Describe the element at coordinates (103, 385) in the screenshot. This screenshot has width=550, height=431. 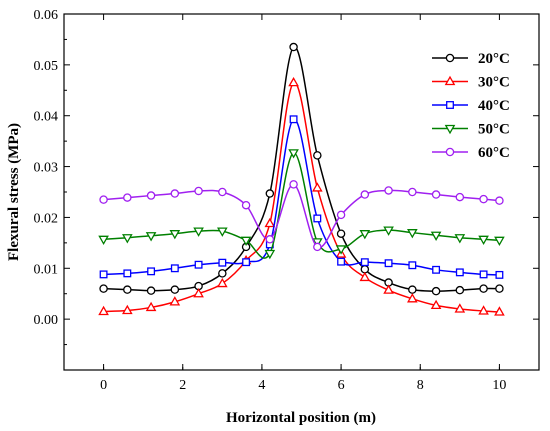
I see `x-tick-label: 0` at that location.